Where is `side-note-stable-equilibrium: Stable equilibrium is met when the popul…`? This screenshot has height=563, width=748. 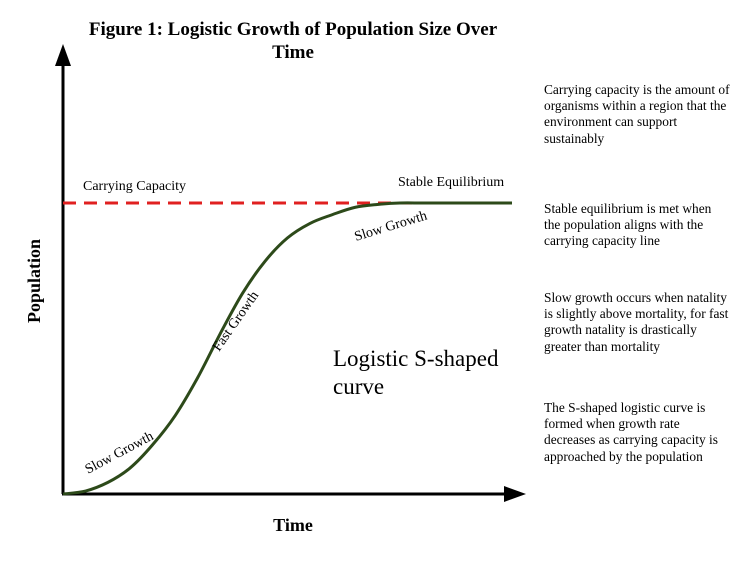 side-note-stable-equilibrium: Stable equilibrium is met when the popul… is located at coordinates (628, 225).